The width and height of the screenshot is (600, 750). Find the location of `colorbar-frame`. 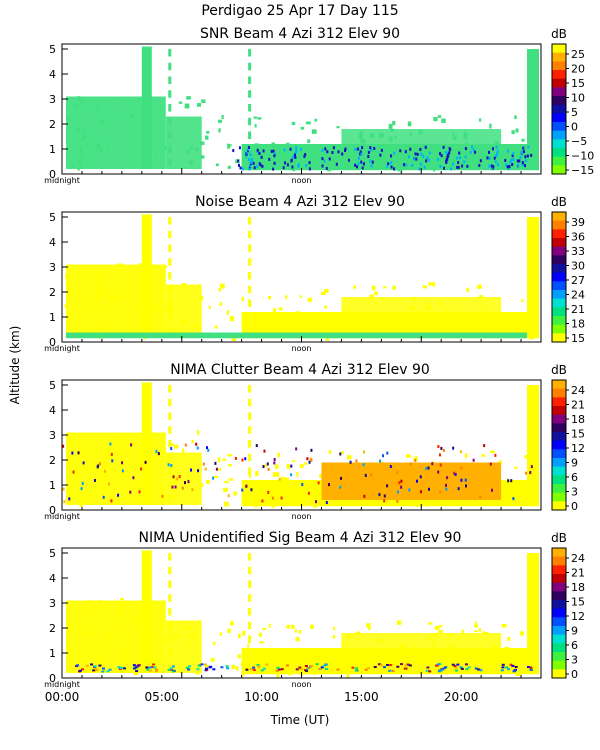

colorbar-frame is located at coordinates (559, 109).